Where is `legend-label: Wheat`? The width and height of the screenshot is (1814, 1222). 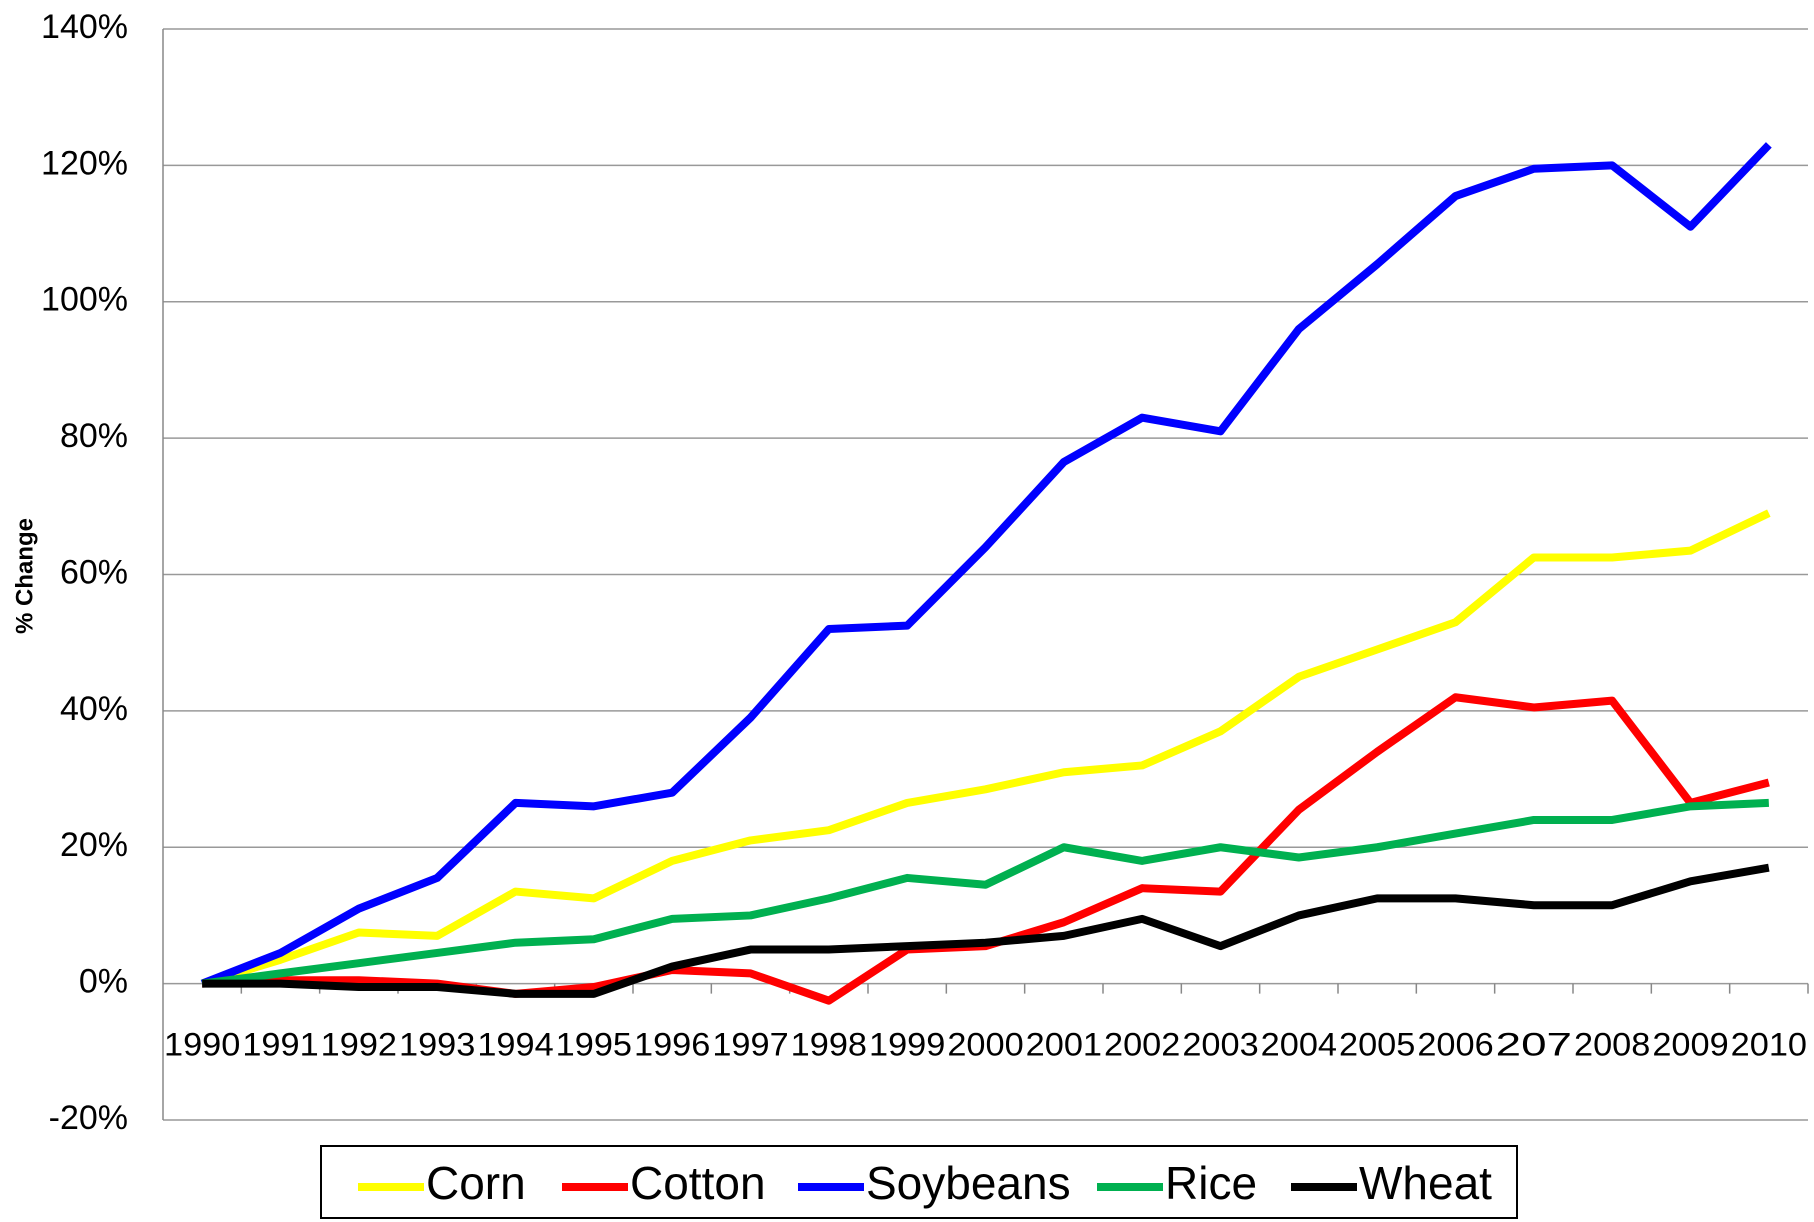 legend-label: Wheat is located at coordinates (1425, 1183).